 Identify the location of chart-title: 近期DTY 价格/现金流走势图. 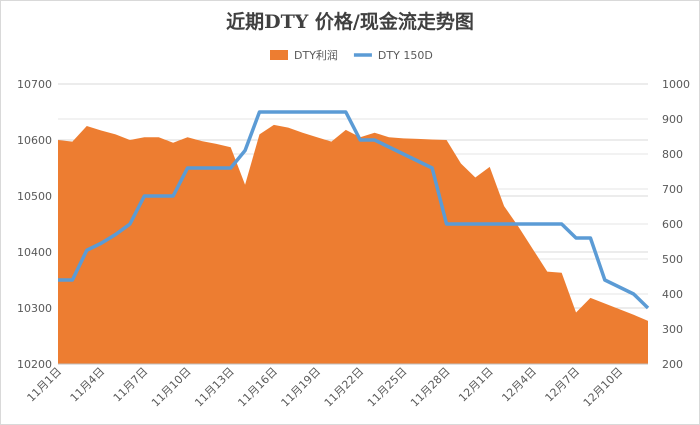
(350, 21).